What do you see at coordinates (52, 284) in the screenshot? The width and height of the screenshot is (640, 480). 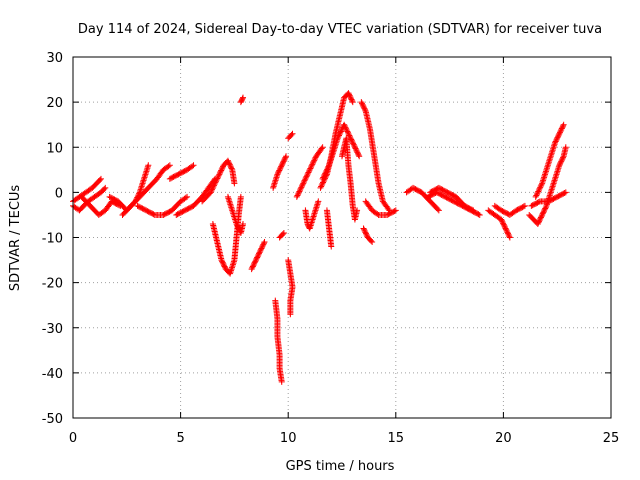 I see `y-tick-label: -20` at bounding box center [52, 284].